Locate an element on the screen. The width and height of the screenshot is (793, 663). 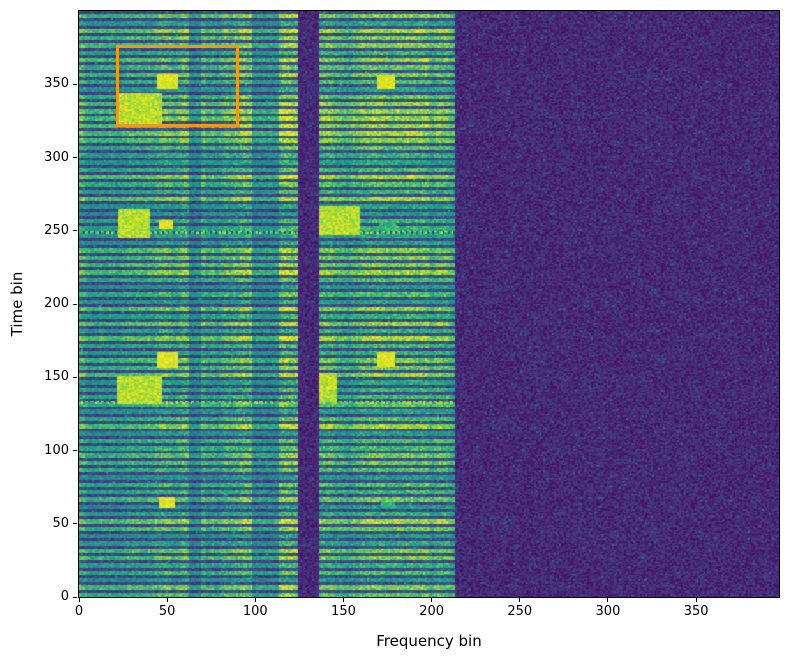
y-tick-label-150: 150 is located at coordinates (56, 377).